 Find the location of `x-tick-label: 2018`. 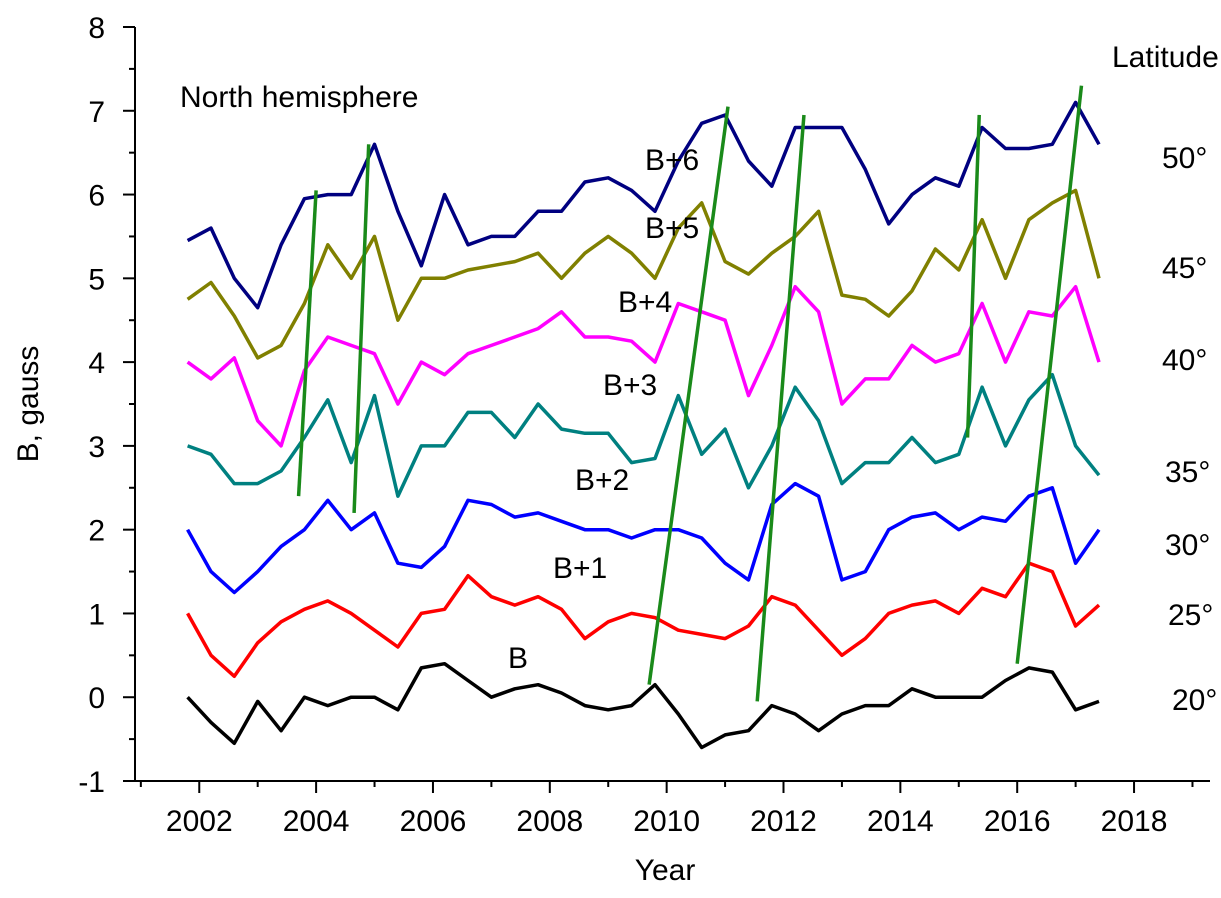

x-tick-label: 2018 is located at coordinates (1134, 821).